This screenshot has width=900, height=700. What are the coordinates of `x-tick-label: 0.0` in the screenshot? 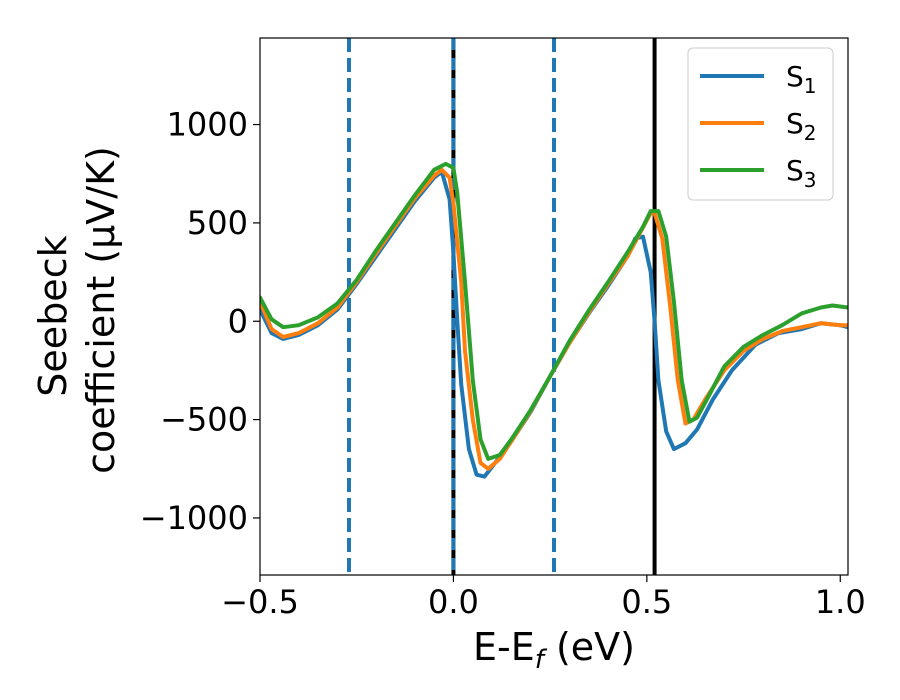 It's located at (453, 602).